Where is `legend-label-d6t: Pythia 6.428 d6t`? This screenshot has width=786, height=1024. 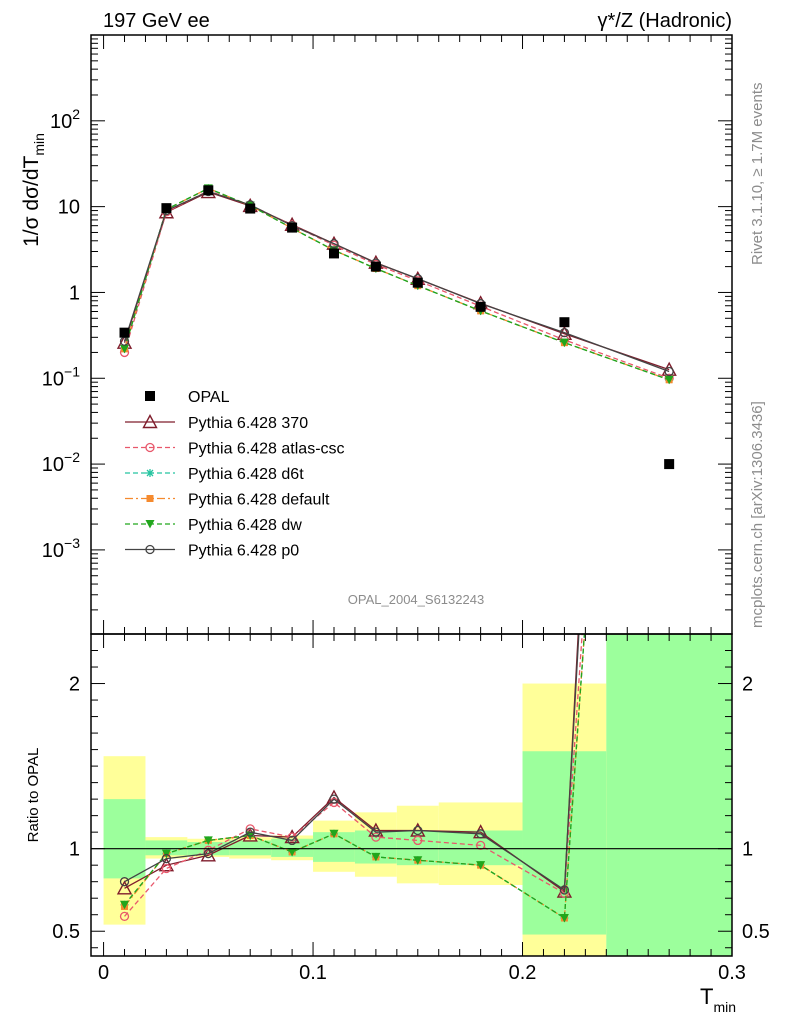
legend-label-d6t: Pythia 6.428 d6t is located at coordinates (246, 474).